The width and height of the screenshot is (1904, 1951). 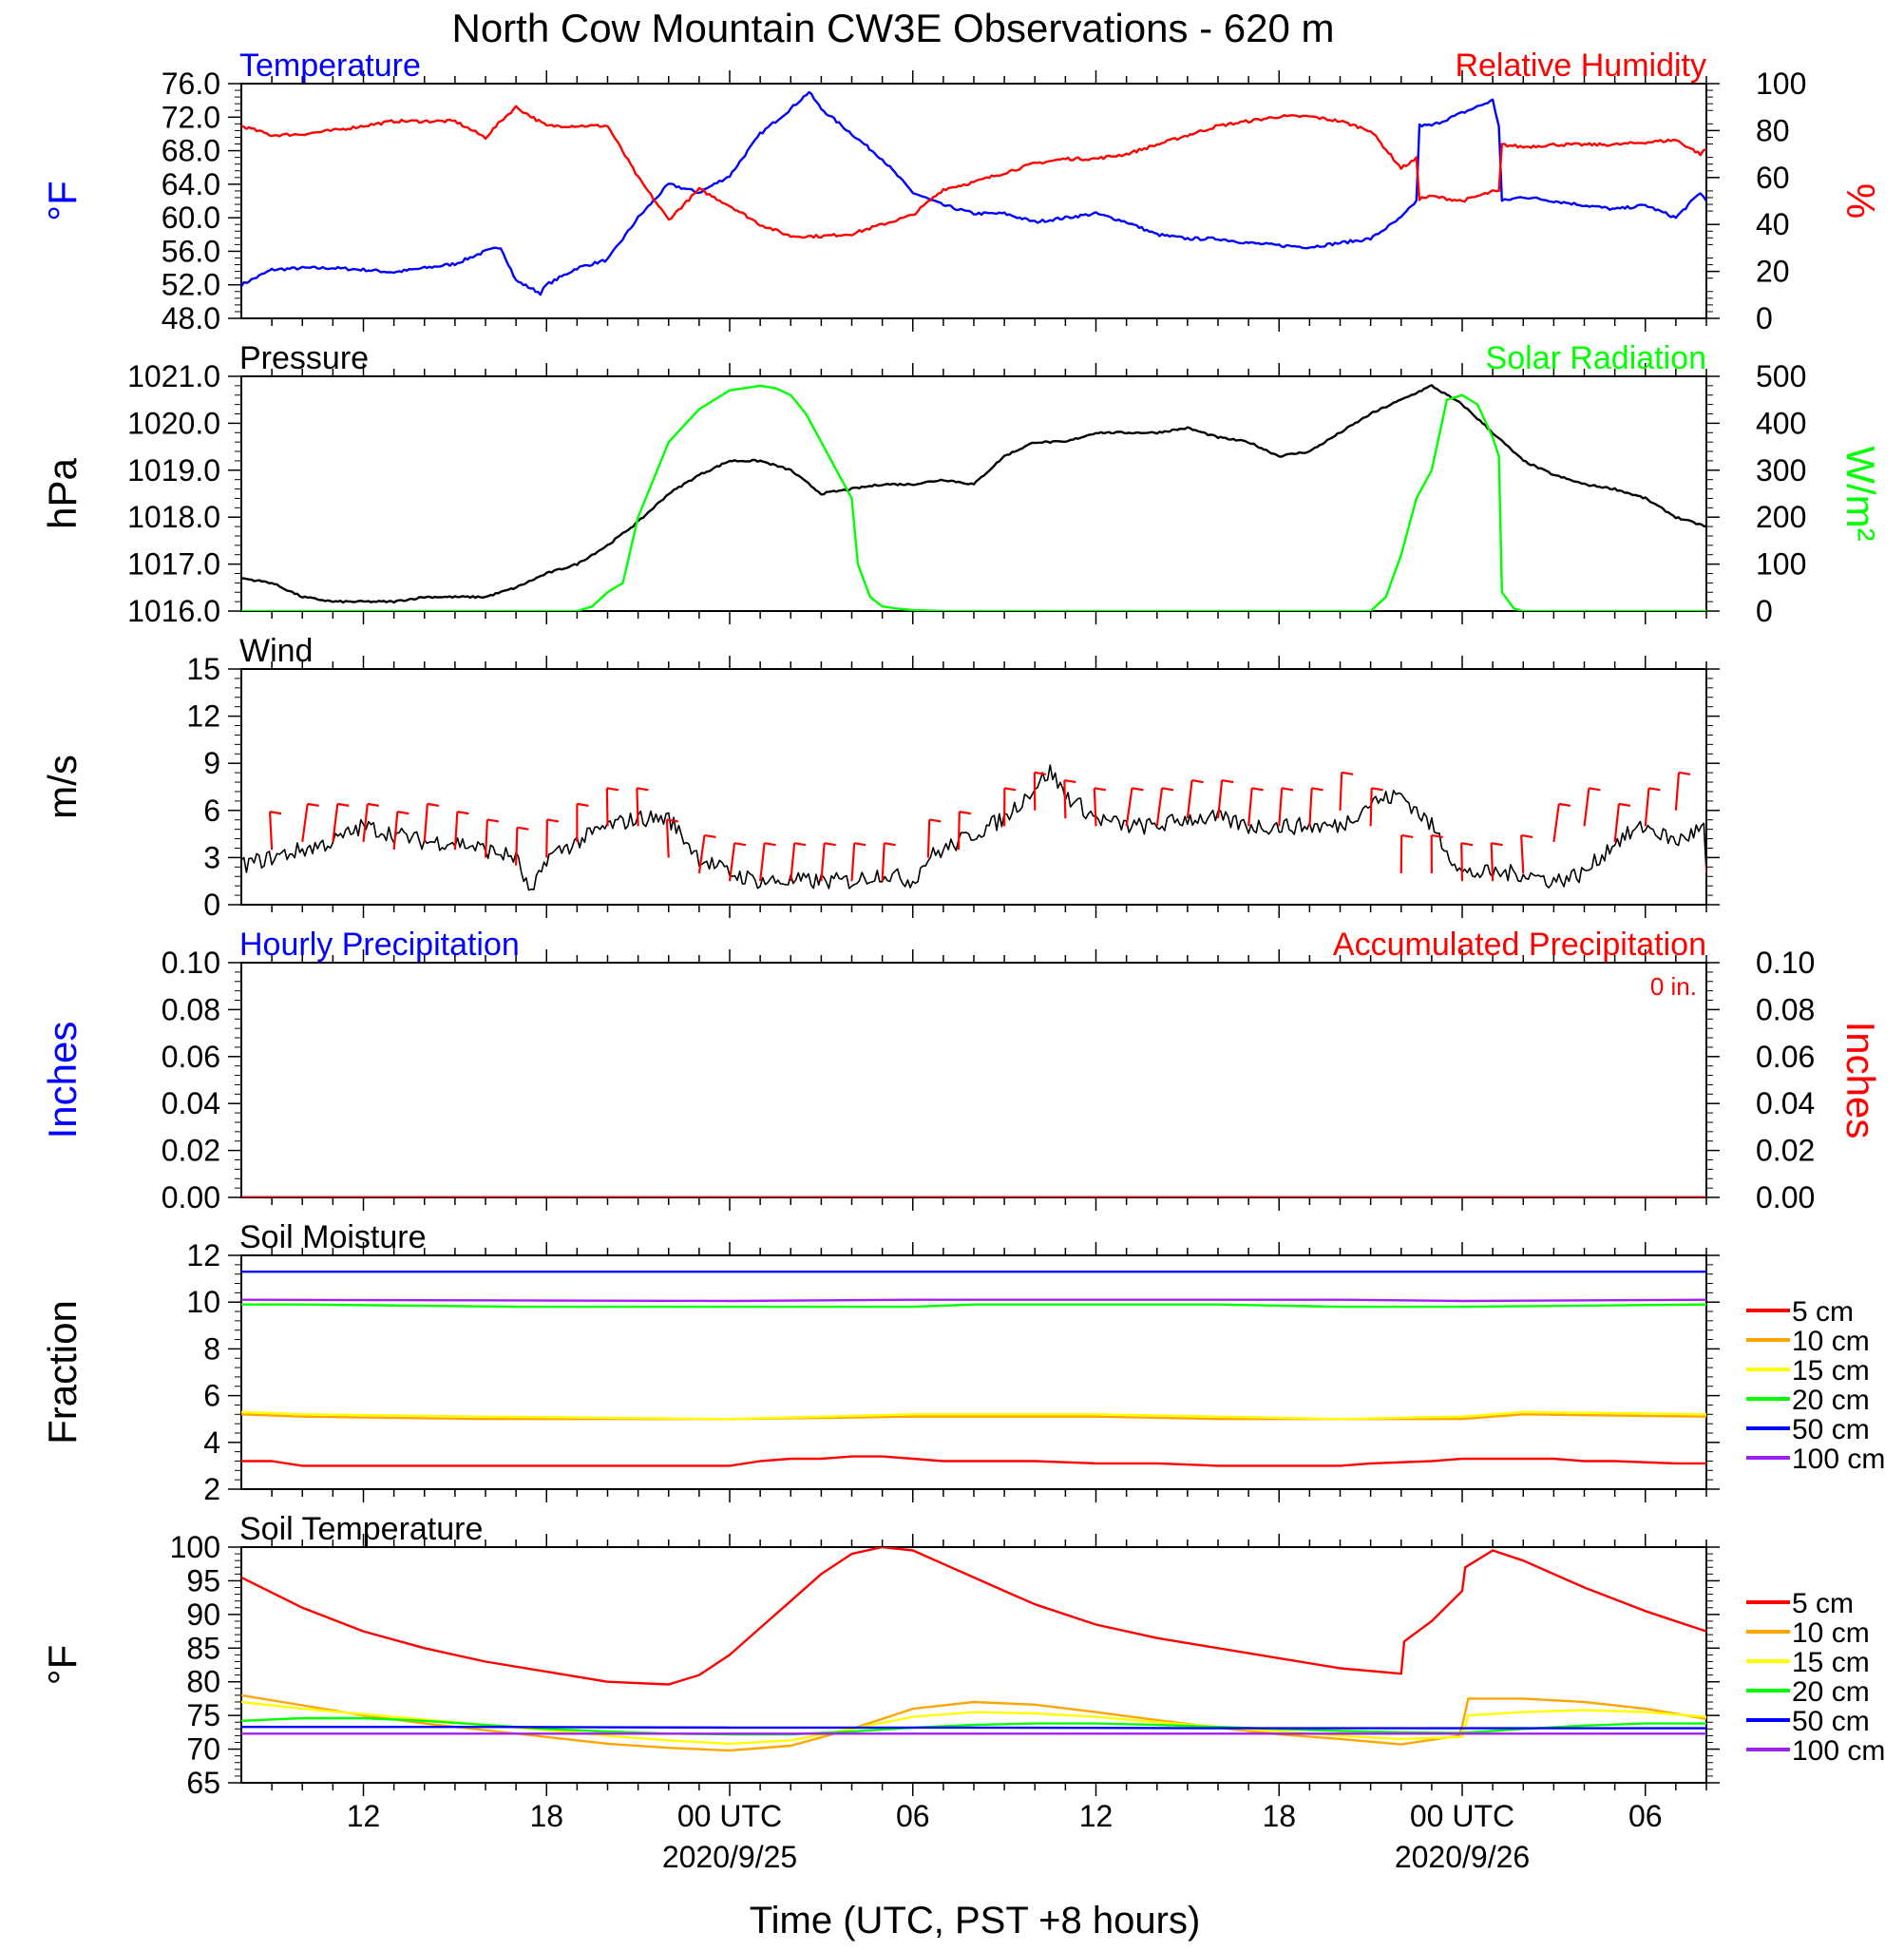 What do you see at coordinates (62, 1080) in the screenshot?
I see `y-axis-label: Inches` at bounding box center [62, 1080].